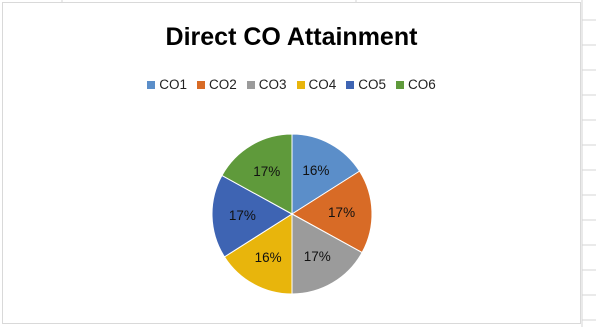  Describe the element at coordinates (222, 84) in the screenshot. I see `legend-label: CO2` at that location.